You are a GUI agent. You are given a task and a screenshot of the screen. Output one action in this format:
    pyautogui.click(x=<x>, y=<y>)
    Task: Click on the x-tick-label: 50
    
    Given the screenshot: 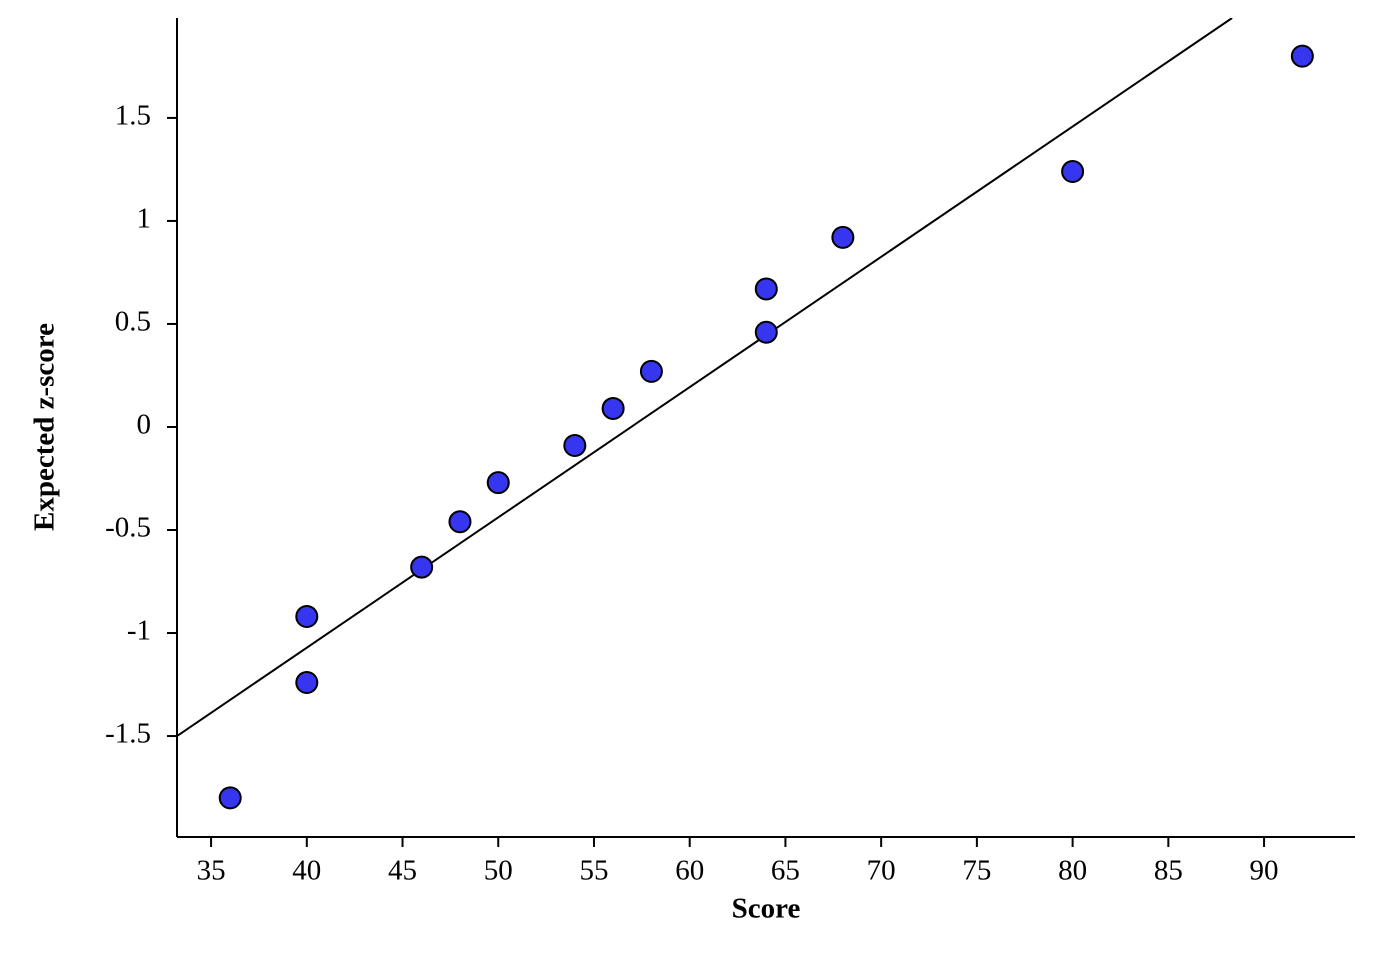 What is the action you would take?
    pyautogui.click(x=498, y=871)
    